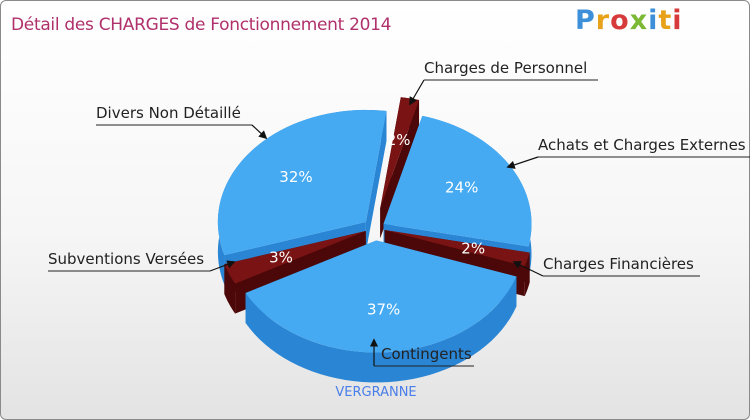  What do you see at coordinates (620, 20) in the screenshot?
I see `logo-letter: o` at bounding box center [620, 20].